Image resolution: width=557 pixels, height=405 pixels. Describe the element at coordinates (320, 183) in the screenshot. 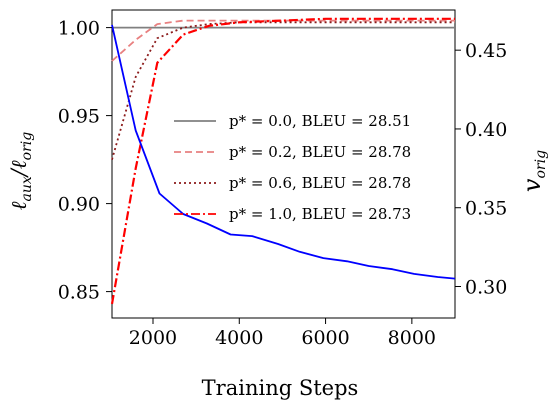

I see `legend-entry-label: p* = 0.6, BLEU = 28.78` at that location.